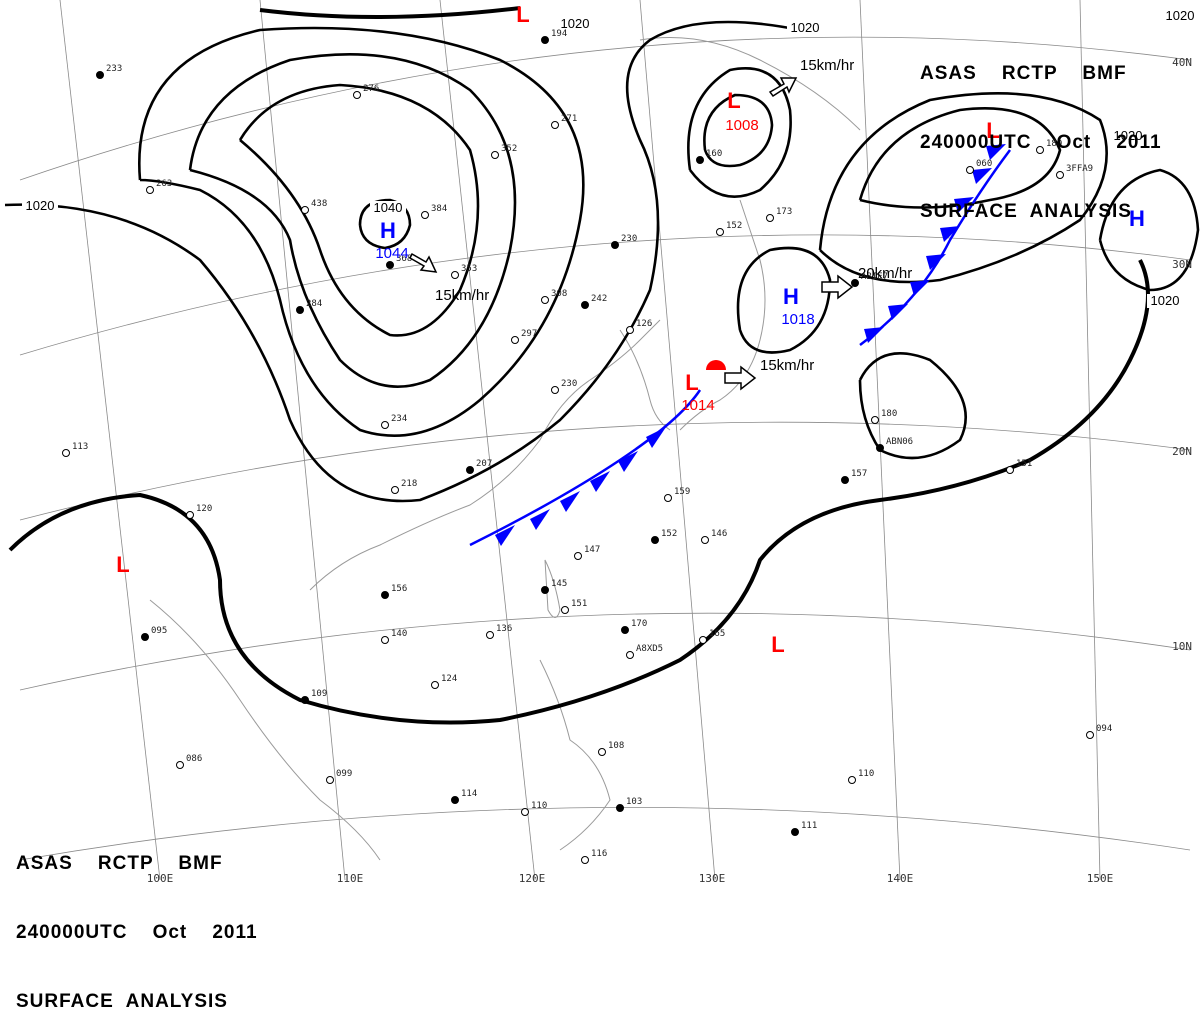  What do you see at coordinates (719, 534) in the screenshot?
I see `station-pressure: 146` at bounding box center [719, 534].